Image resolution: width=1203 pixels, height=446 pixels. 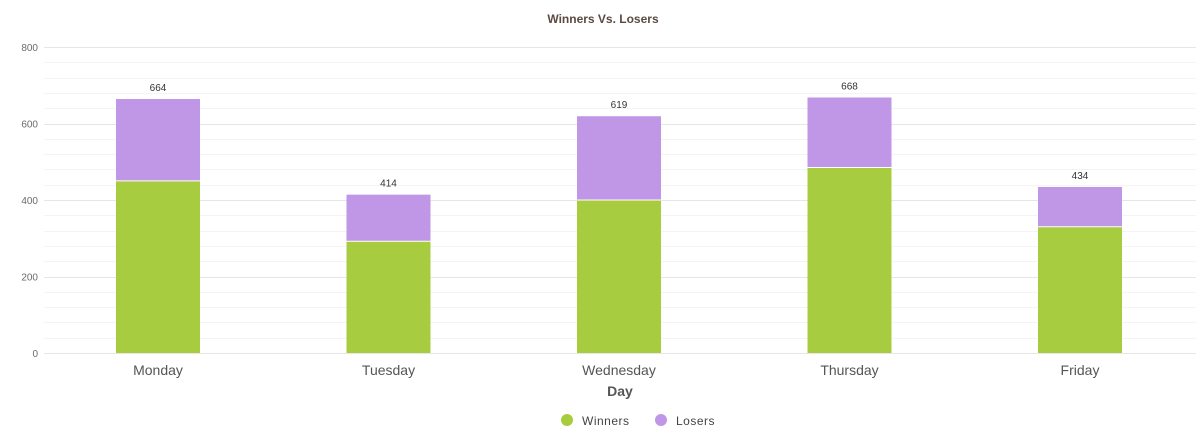 I want to click on x-tick-label: Wednesday, so click(x=619, y=370).